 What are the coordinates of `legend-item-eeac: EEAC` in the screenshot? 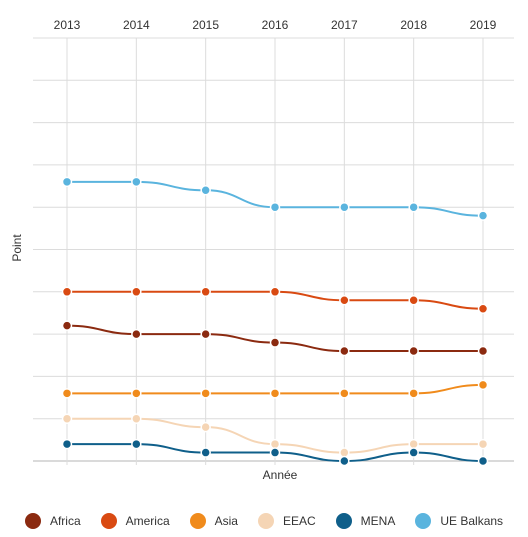 It's located at (286, 521).